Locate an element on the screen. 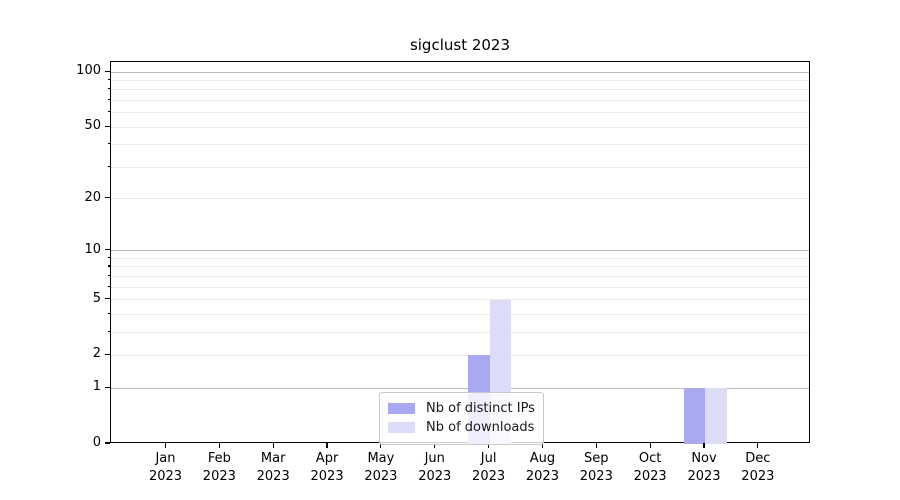  legend-swatch-downloads is located at coordinates (401, 427).